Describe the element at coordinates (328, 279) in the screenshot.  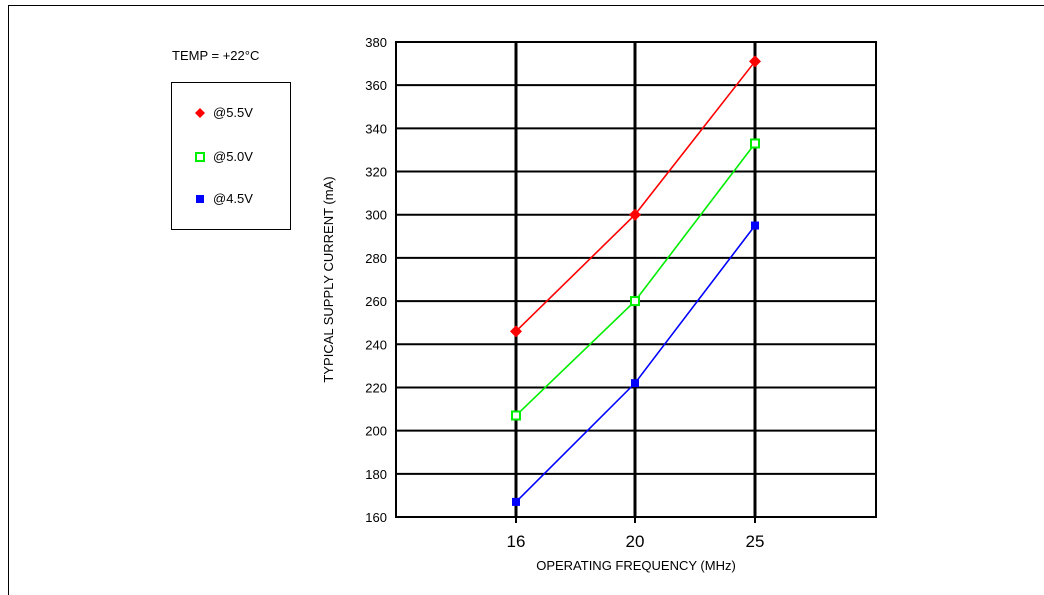
I see `y-axis-title: TYPICAL SUPPLY CURRENT (mA)` at that location.